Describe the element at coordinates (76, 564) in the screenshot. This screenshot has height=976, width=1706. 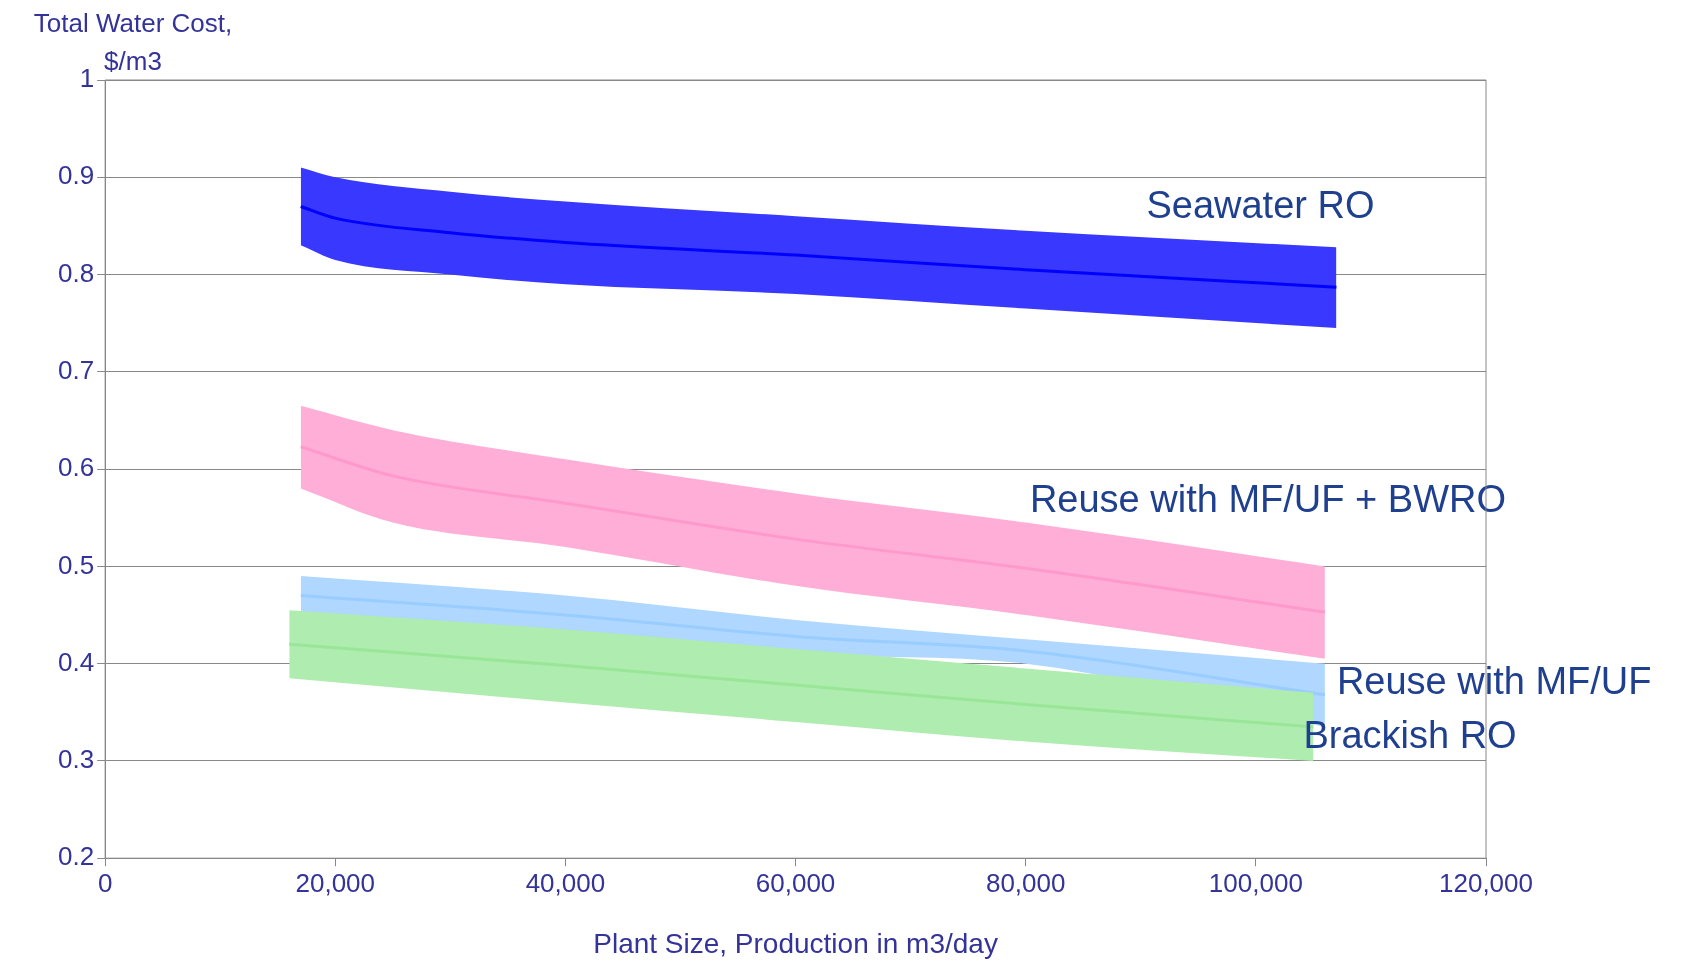
I see `y-tick-label: 0.5` at that location.